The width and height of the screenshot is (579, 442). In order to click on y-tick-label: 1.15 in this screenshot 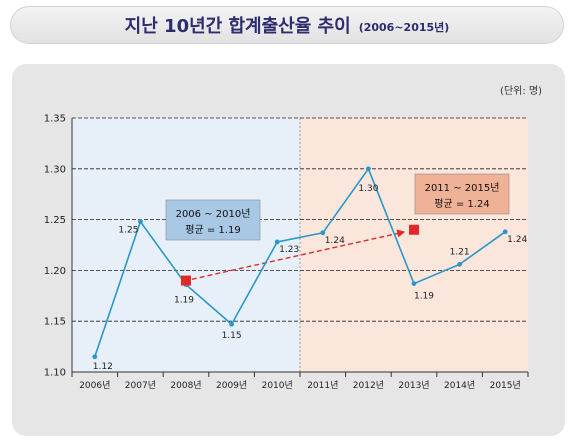, I will do `click(55, 322)`.